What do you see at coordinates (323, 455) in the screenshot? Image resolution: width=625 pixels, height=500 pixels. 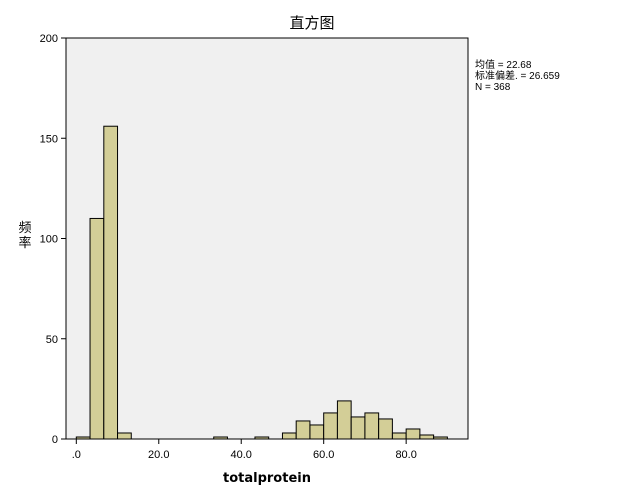 I see `x-tick-label-3: 60.0` at bounding box center [323, 455].